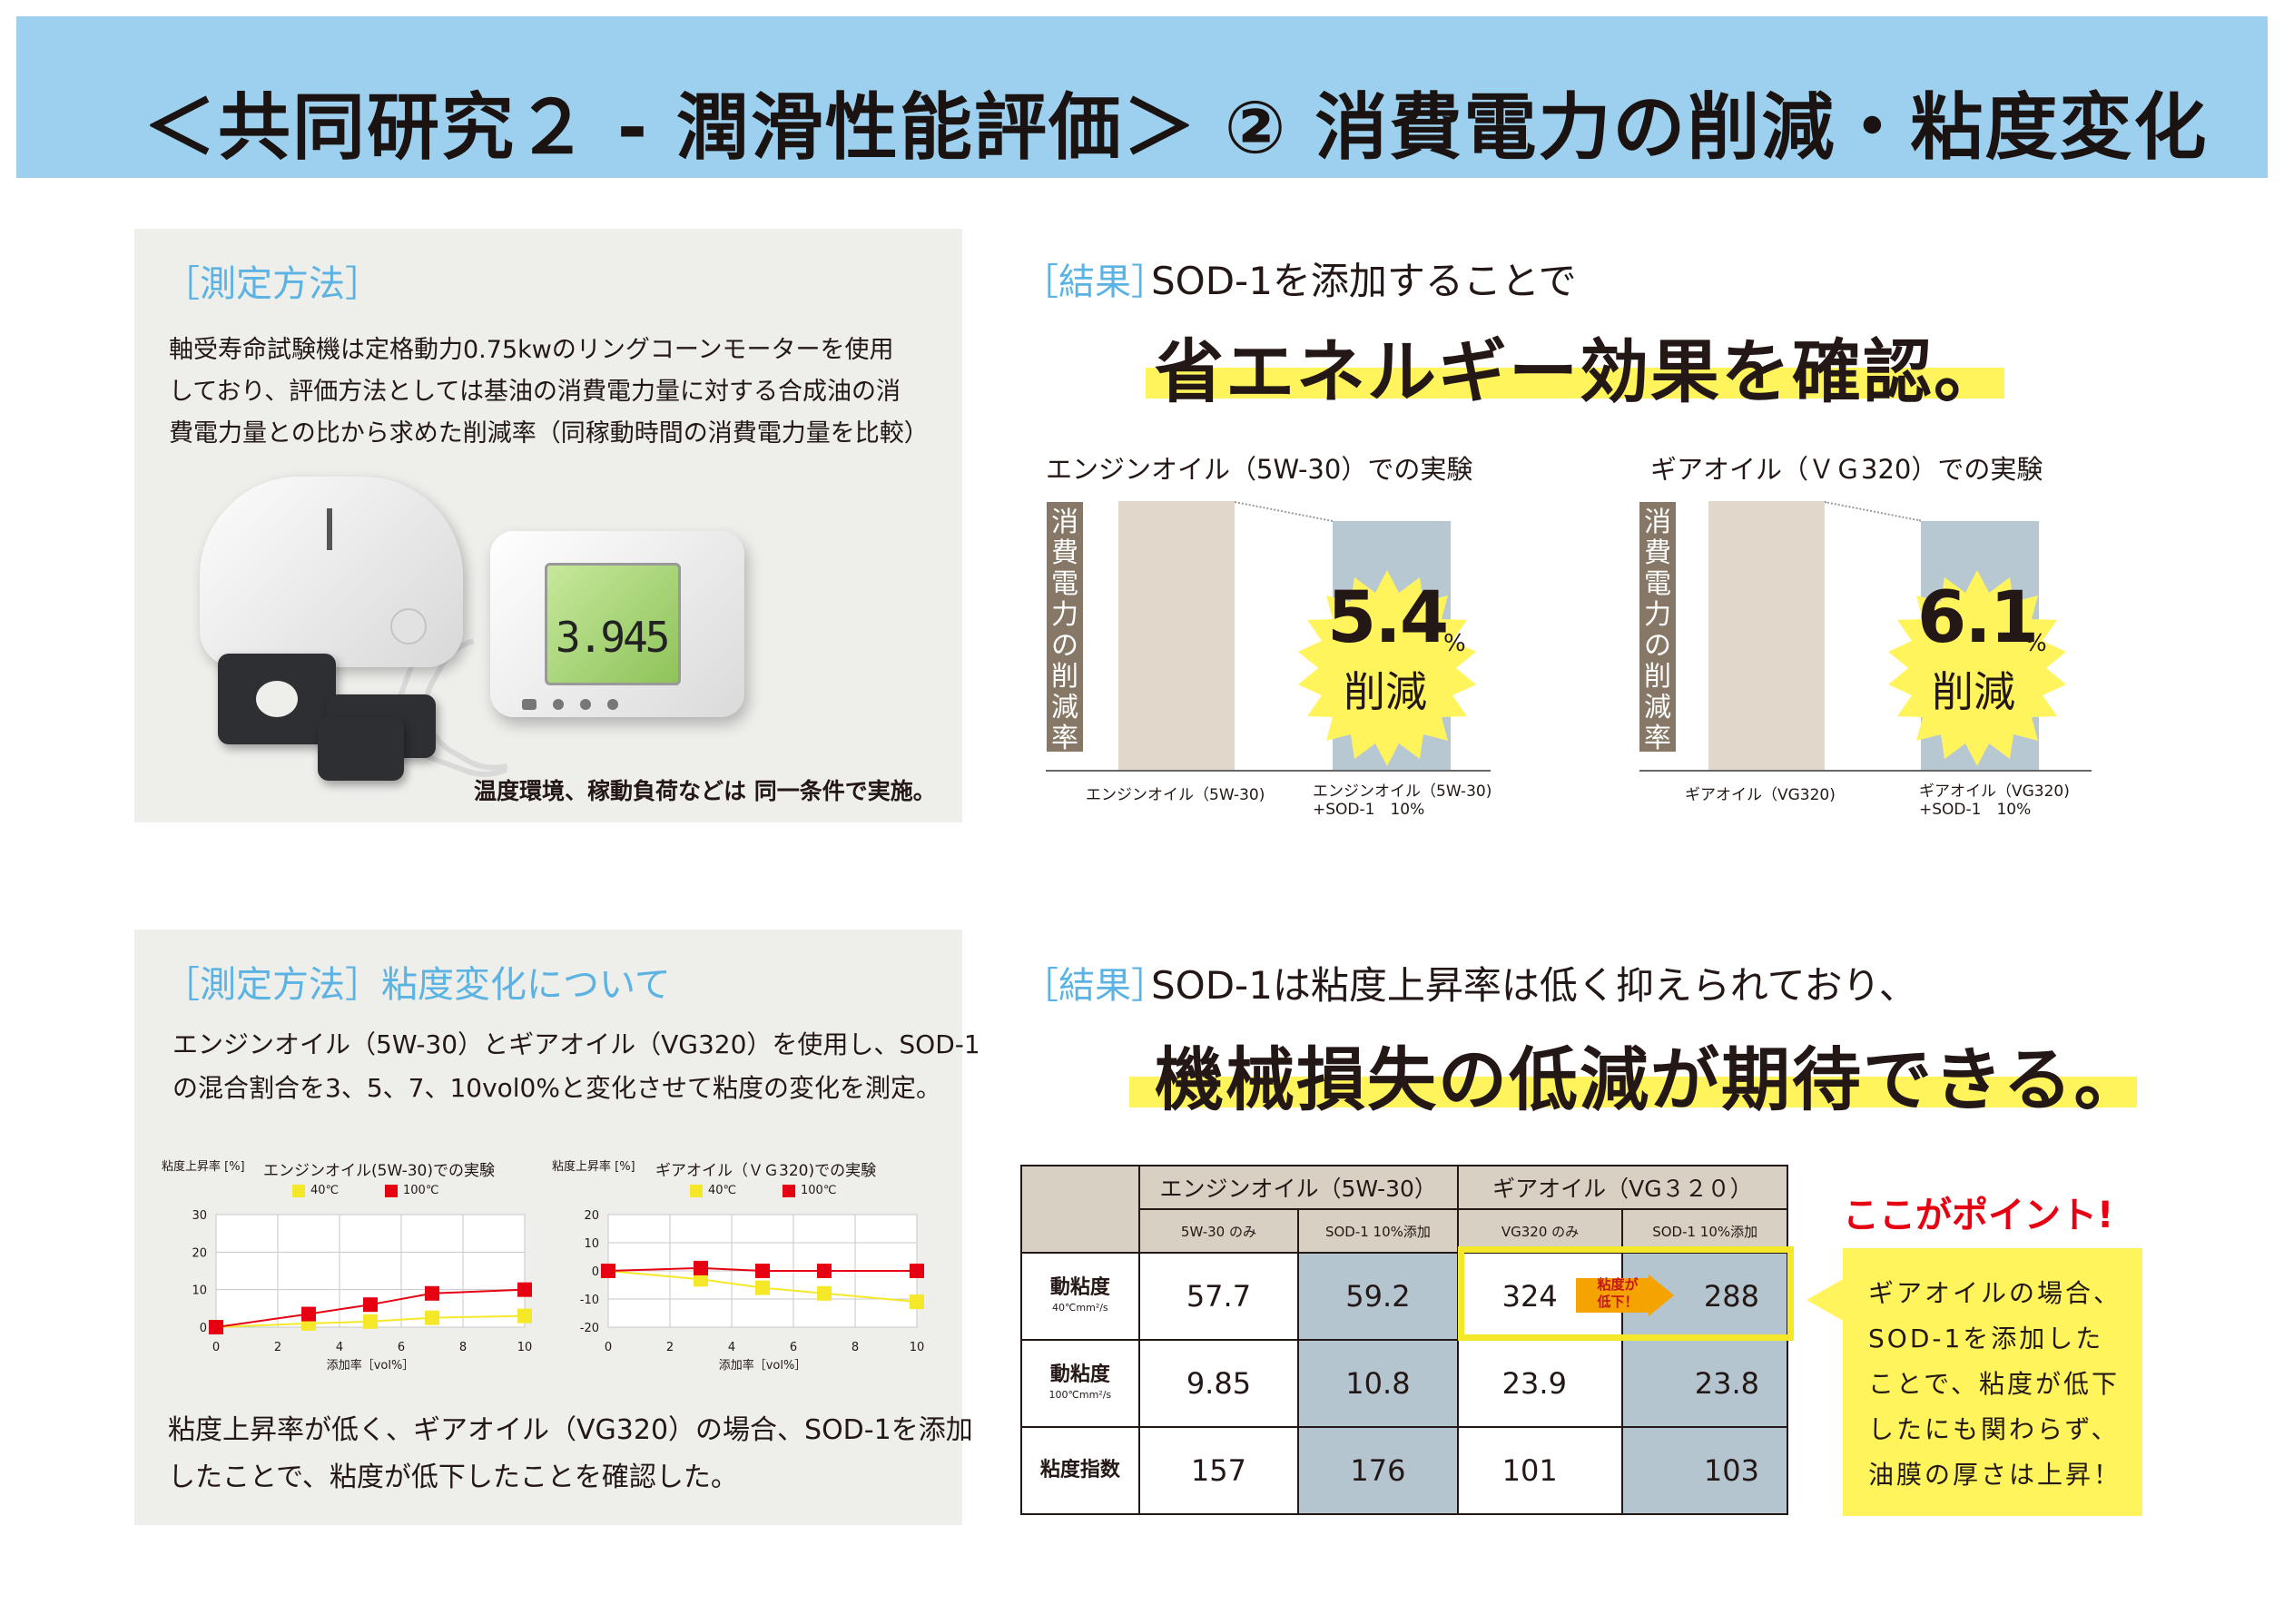 The height and width of the screenshot is (1624, 2284). What do you see at coordinates (1080, 1395) in the screenshot?
I see `row-sublabel: 100℃mm²/s` at bounding box center [1080, 1395].